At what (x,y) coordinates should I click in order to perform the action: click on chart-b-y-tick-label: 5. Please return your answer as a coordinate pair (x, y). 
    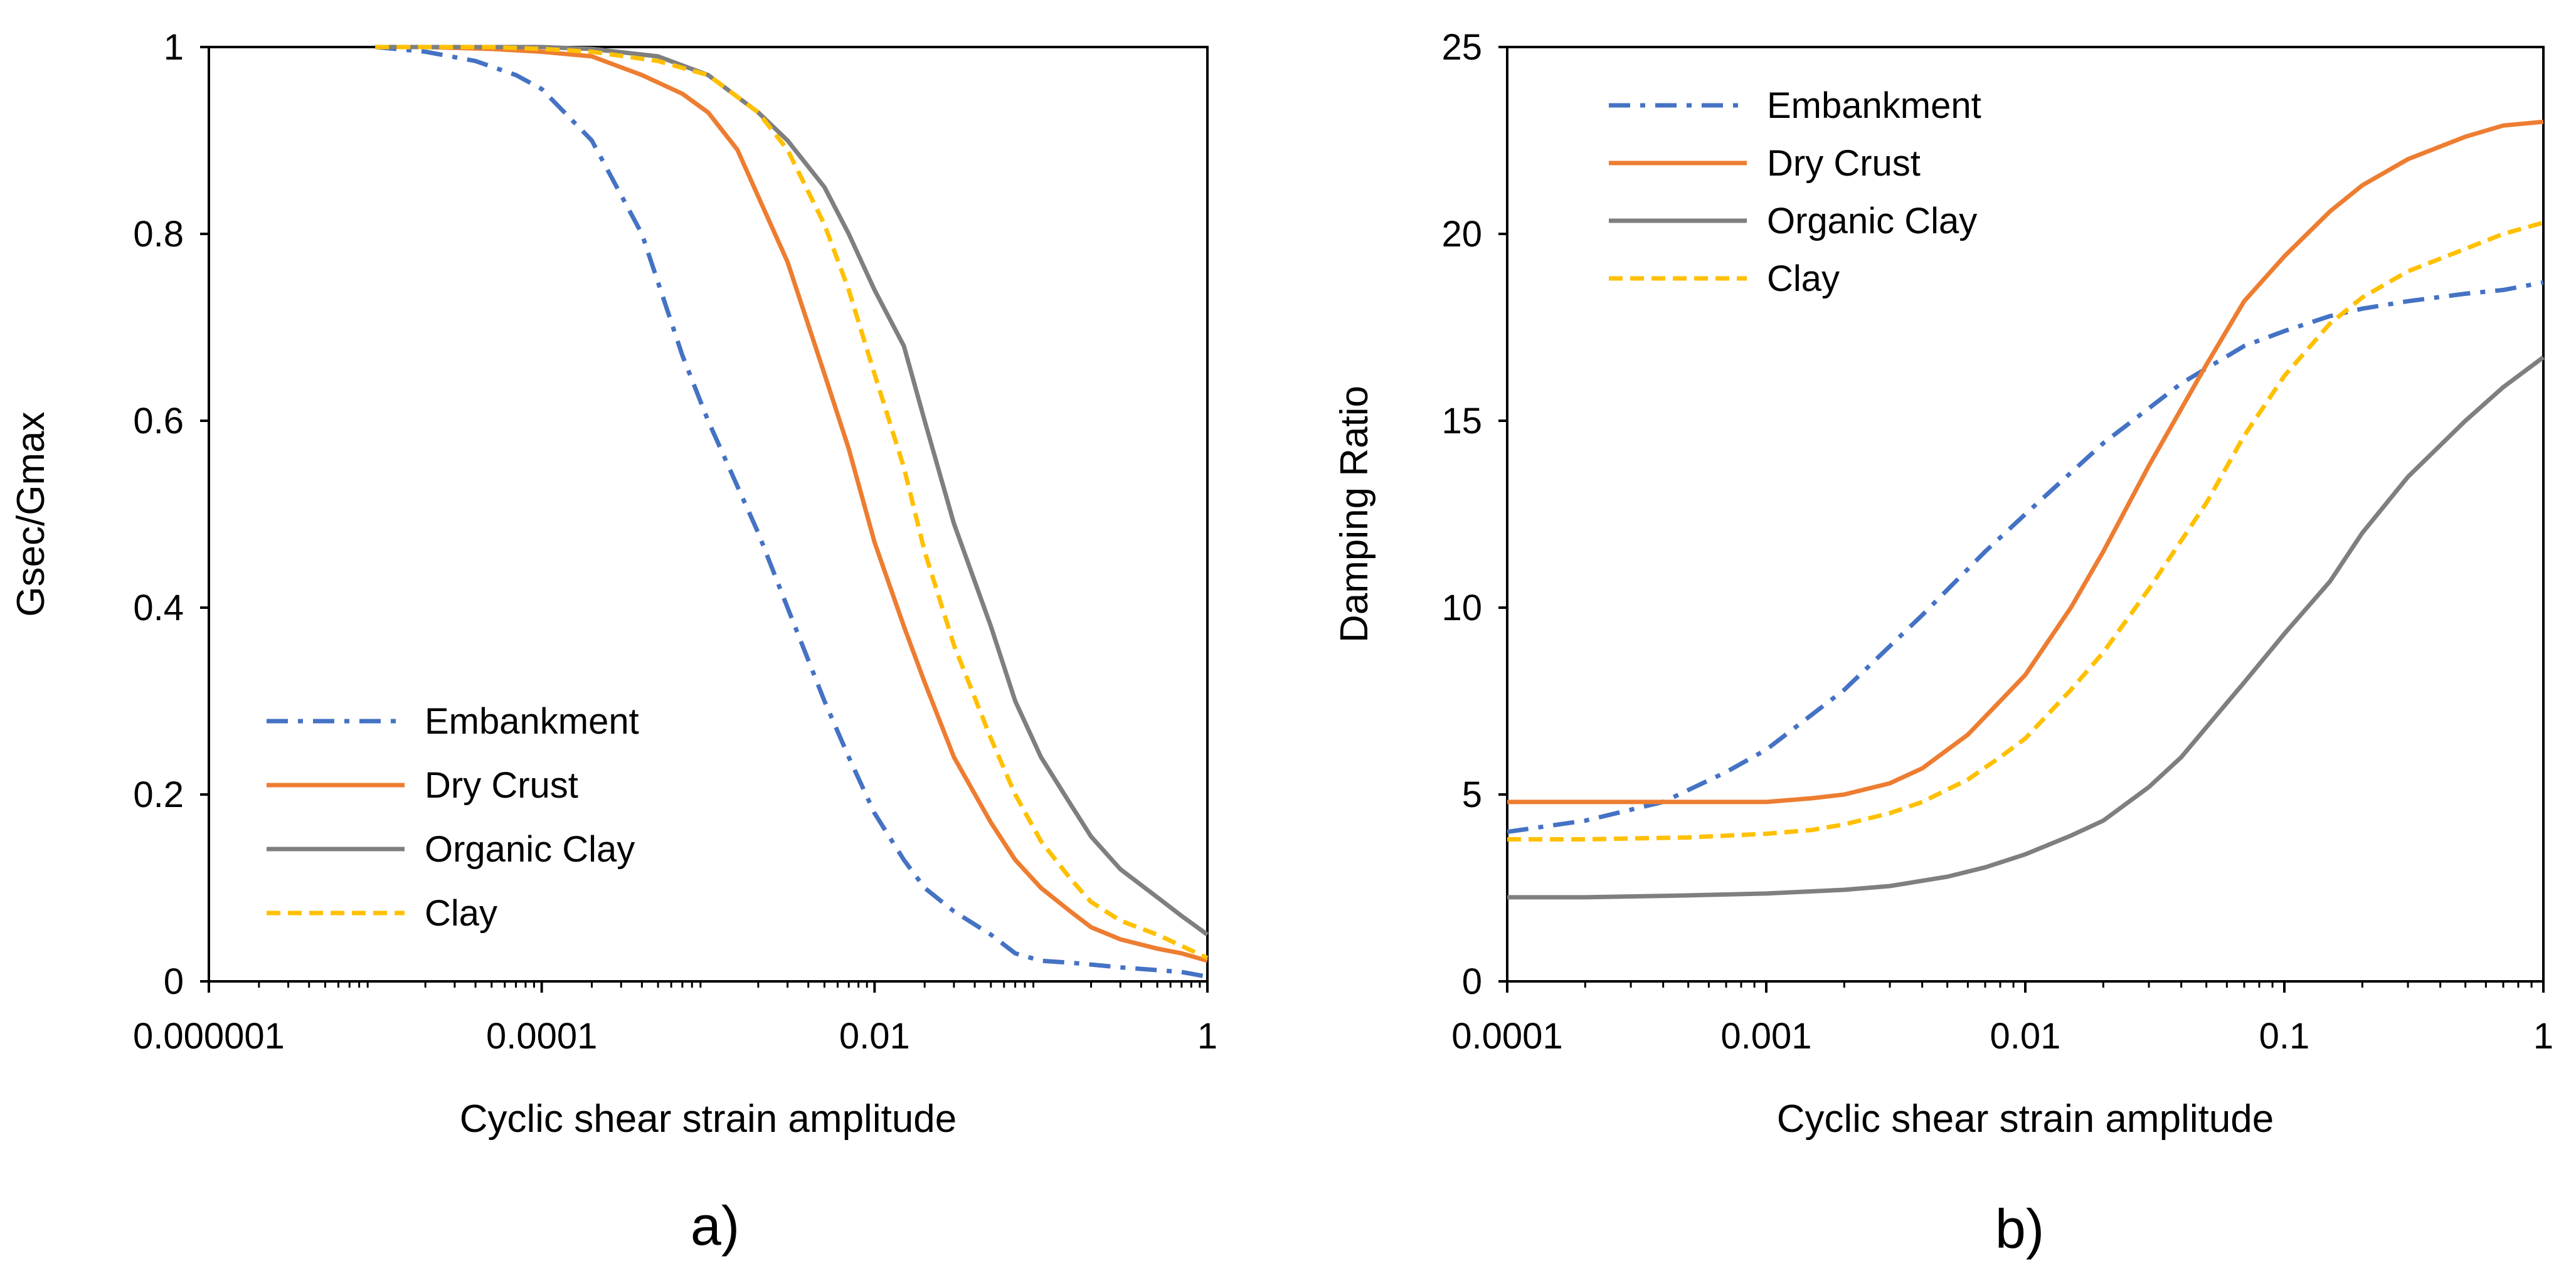
    Looking at the image, I should click on (1472, 794).